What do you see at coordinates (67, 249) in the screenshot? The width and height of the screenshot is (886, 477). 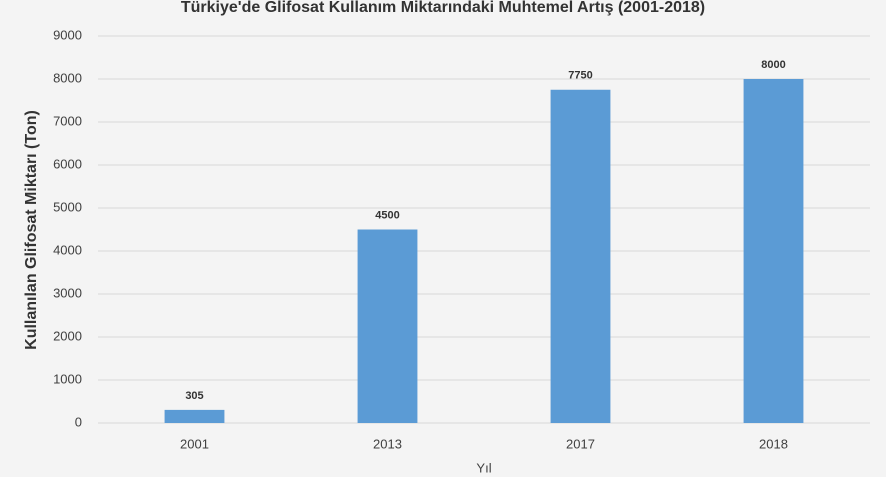 I see `y-tick-label: 4000` at bounding box center [67, 249].